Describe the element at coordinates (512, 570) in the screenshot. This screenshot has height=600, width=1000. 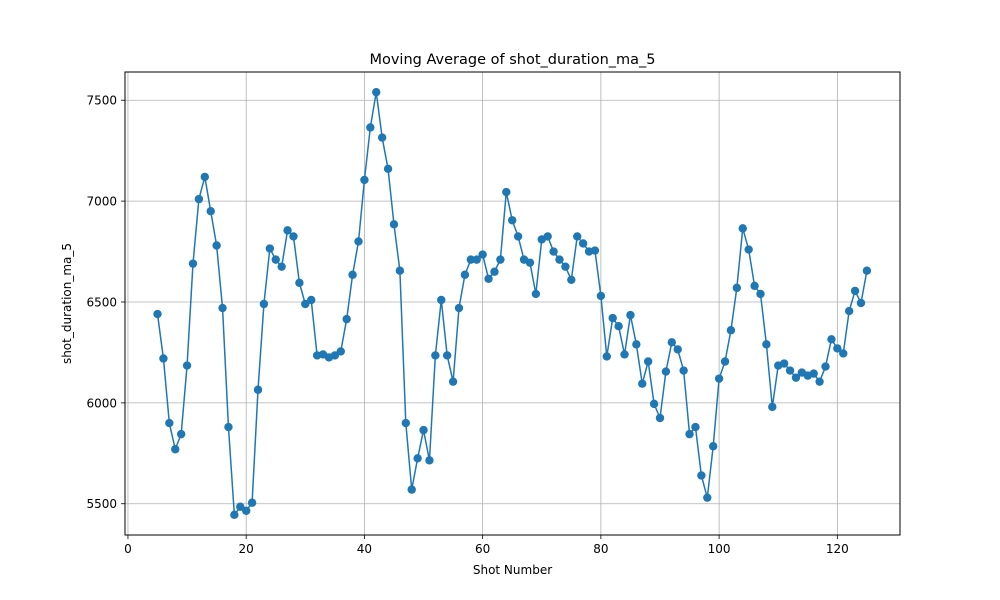
I see `x-axis-label: Shot Number` at that location.